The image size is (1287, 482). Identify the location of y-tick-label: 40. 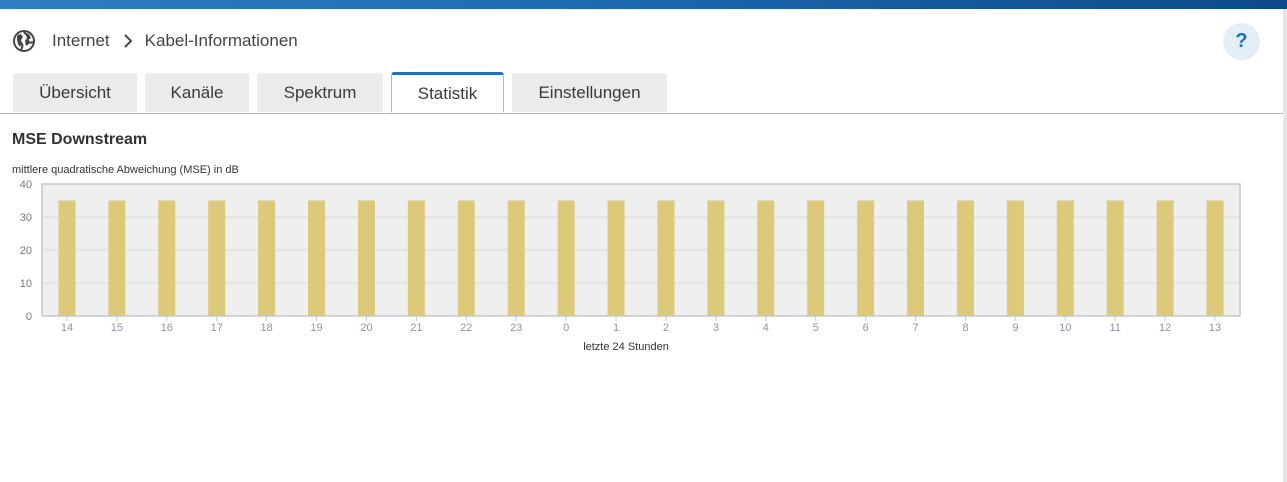
(26, 185).